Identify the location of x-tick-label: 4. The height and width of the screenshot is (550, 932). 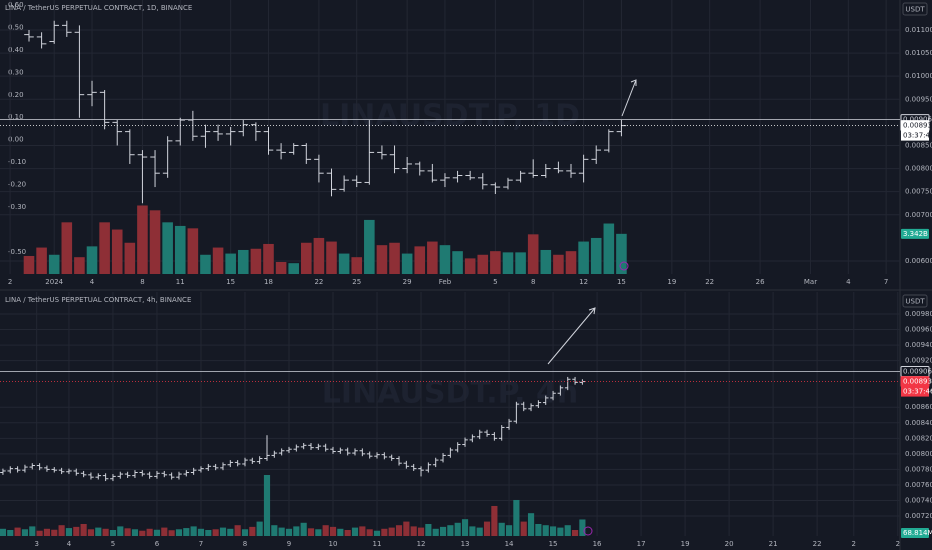
(69, 544).